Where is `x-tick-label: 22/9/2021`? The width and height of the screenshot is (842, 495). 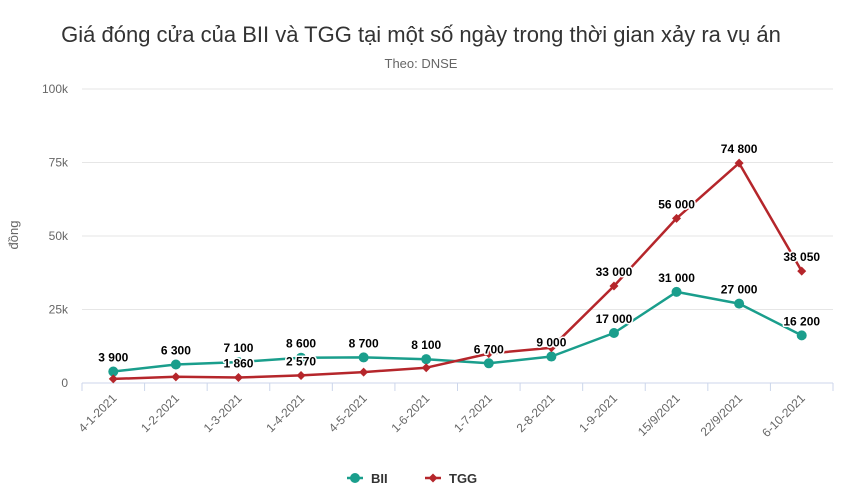 x-tick-label: 22/9/2021 is located at coordinates (722, 415).